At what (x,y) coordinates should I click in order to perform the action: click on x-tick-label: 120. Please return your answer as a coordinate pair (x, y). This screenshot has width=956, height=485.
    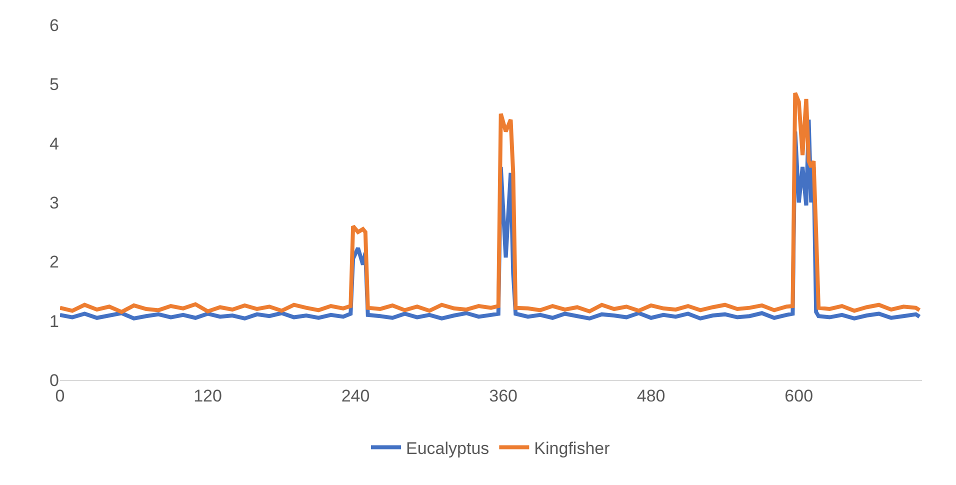
    Looking at the image, I should click on (208, 396).